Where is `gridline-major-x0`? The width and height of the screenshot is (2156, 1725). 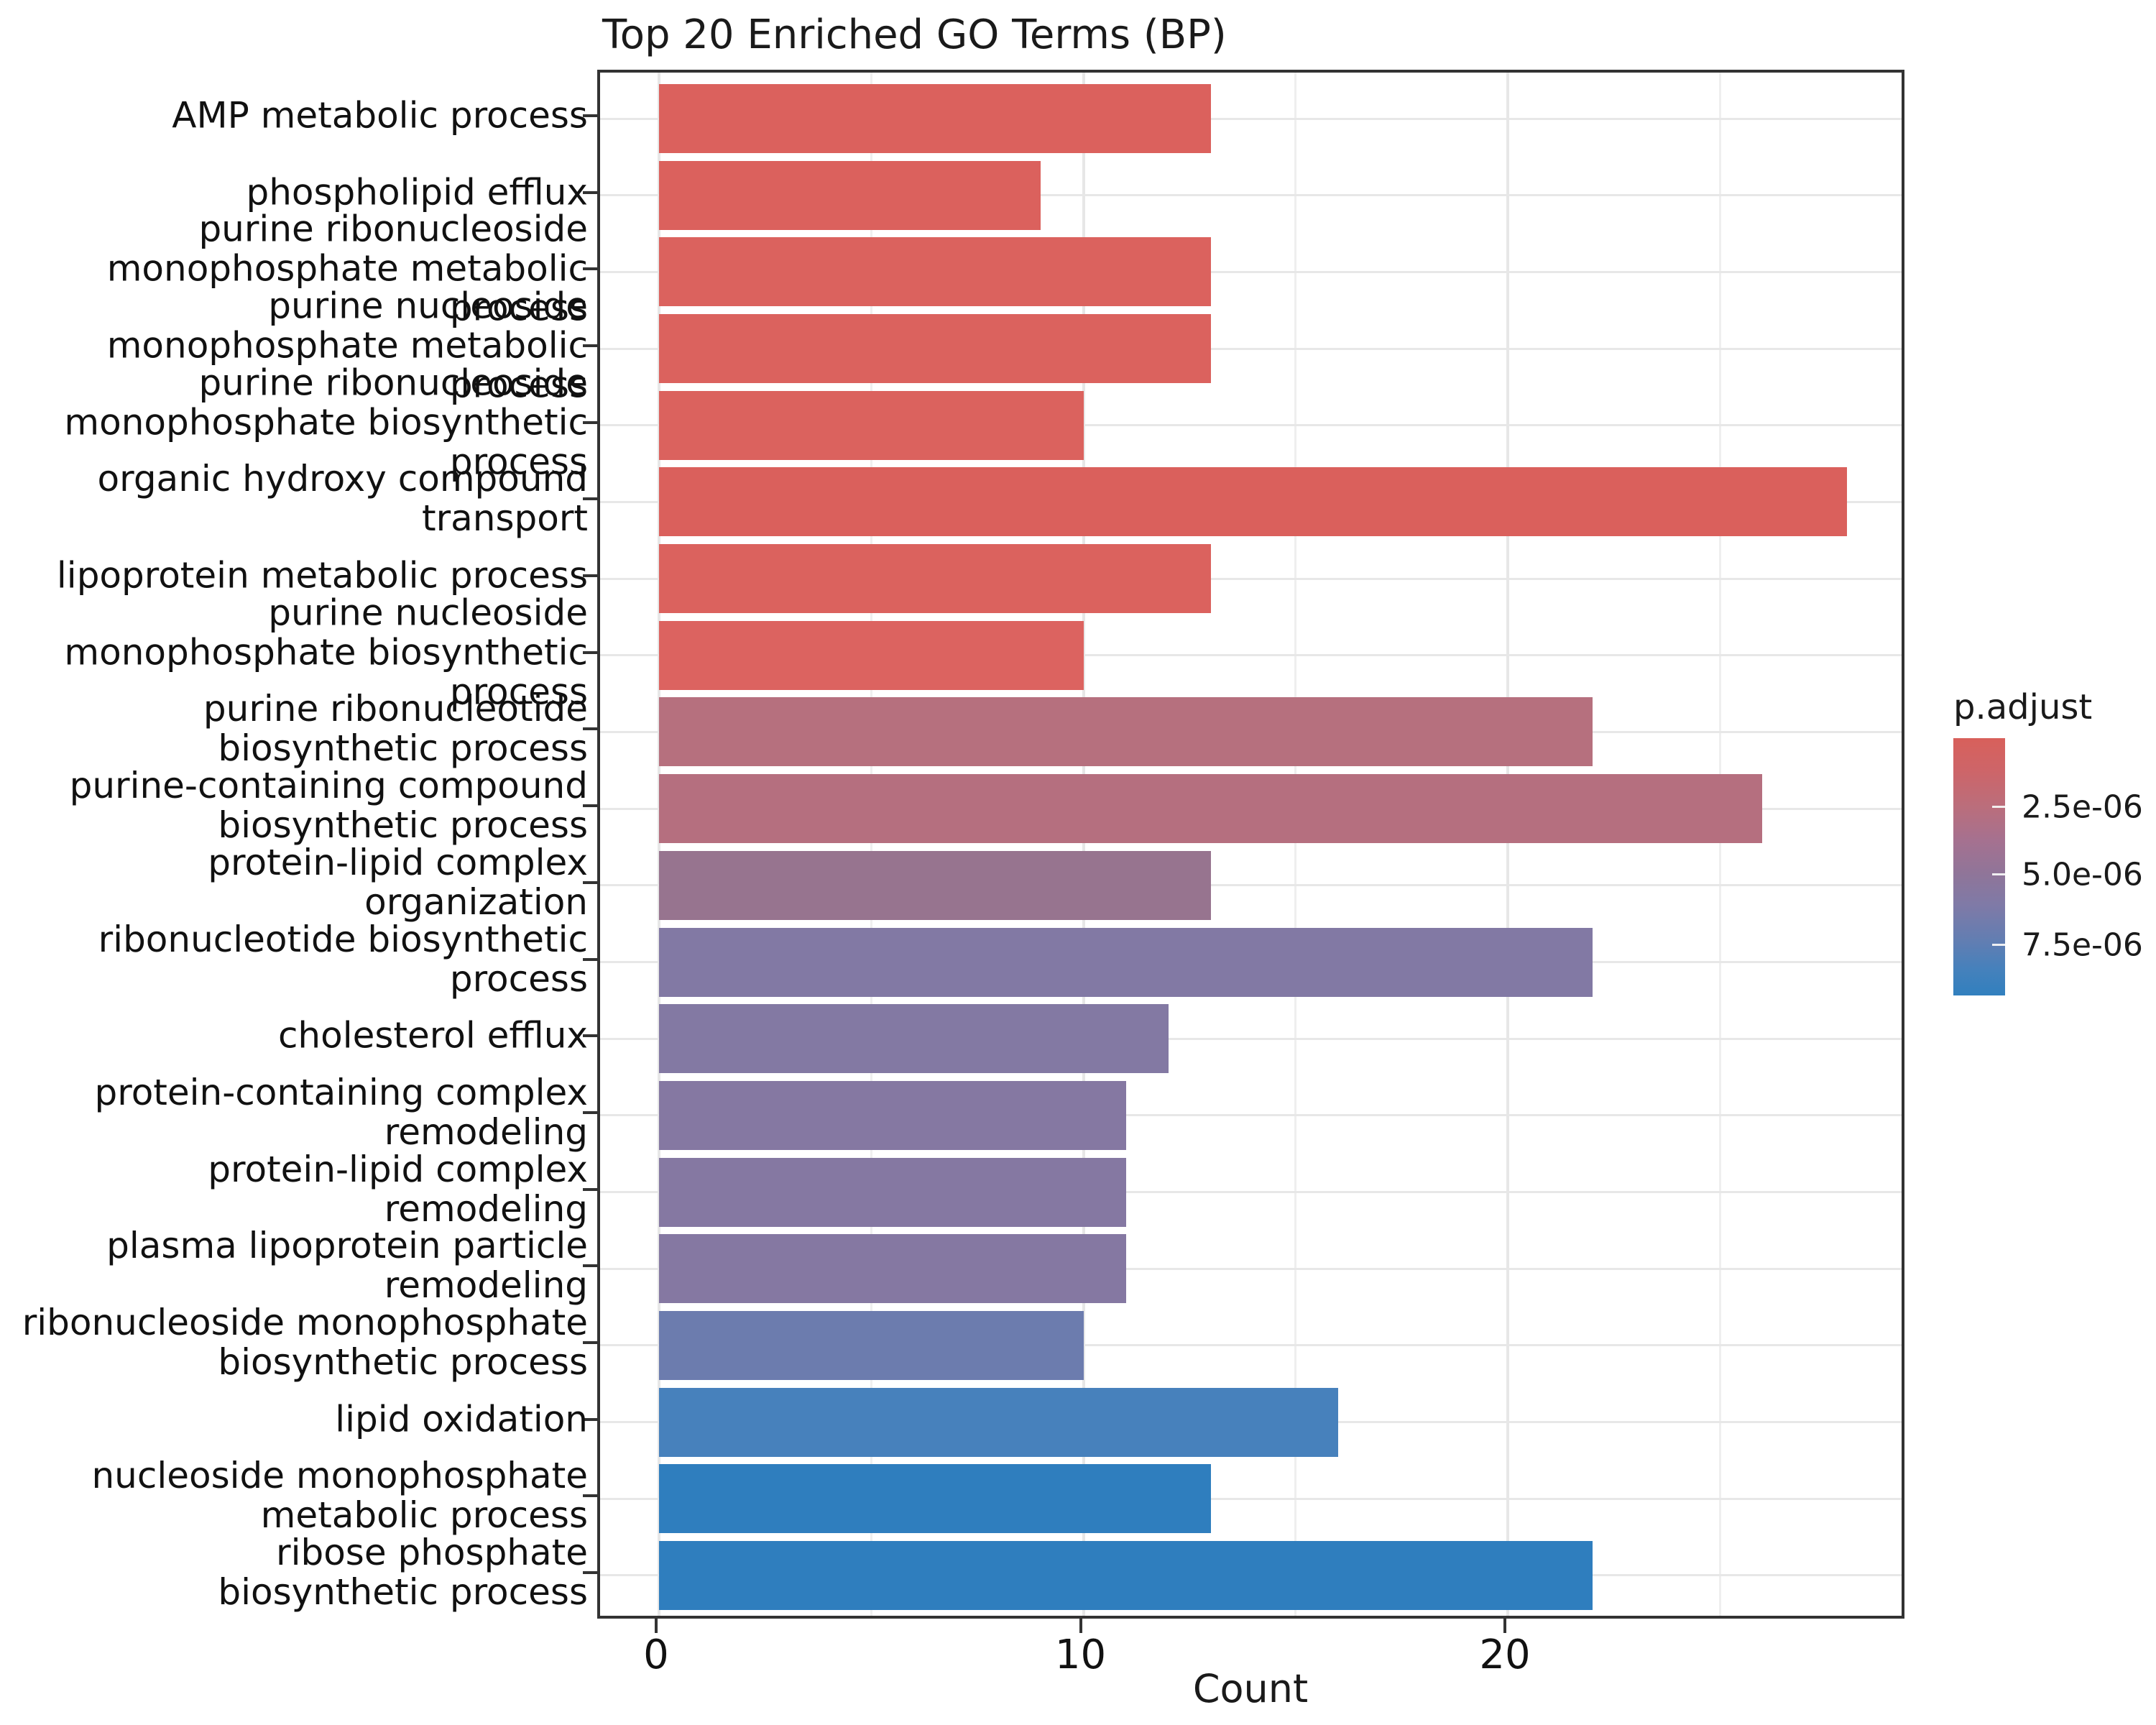 gridline-major-x0 is located at coordinates (659, 844).